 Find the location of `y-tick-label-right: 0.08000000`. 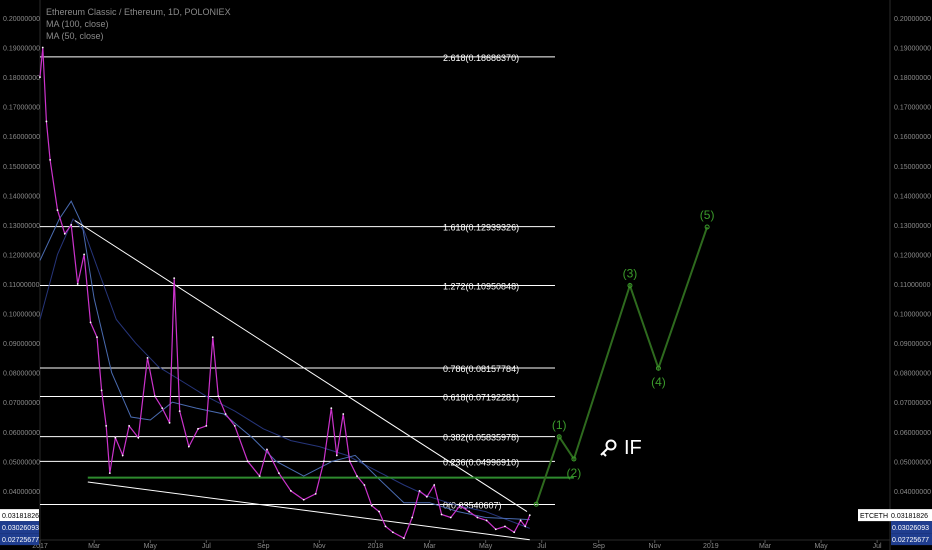

y-tick-label-right: 0.08000000 is located at coordinates (912, 374).